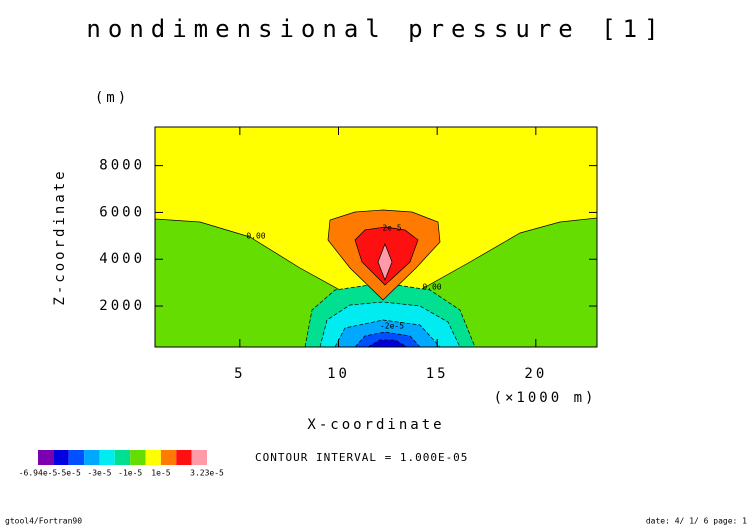 The width and height of the screenshot is (752, 532). I want to click on contour-label: 2e-5, so click(391, 228).